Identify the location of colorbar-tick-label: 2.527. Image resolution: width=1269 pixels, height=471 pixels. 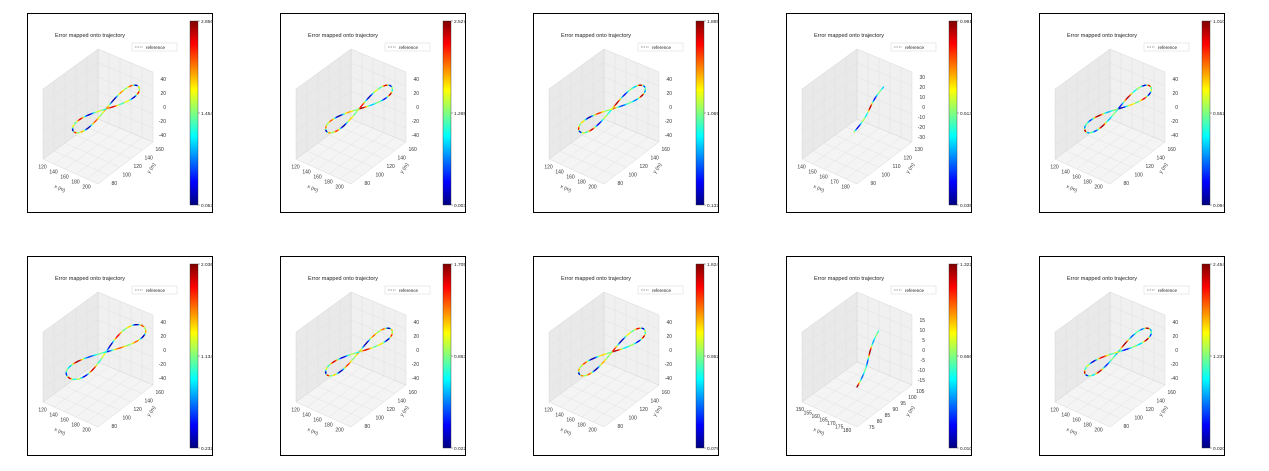
(460, 22).